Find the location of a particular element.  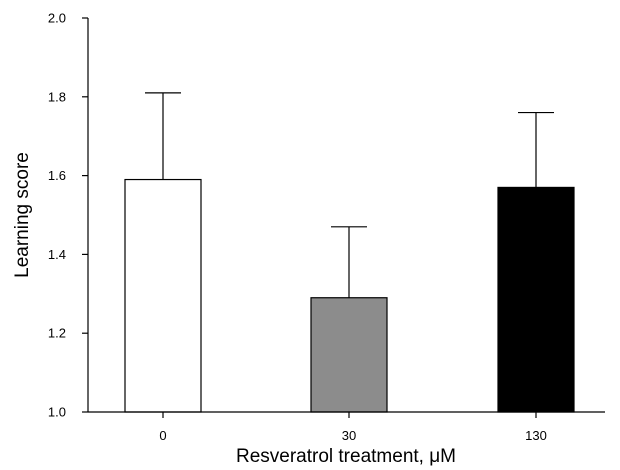

y-tick-label: 1.0 is located at coordinates (57, 412).